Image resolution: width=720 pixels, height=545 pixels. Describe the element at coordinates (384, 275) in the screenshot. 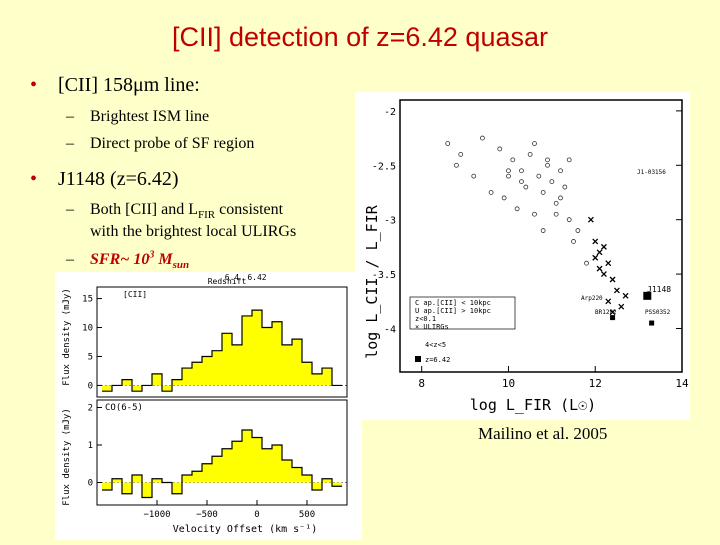

I see `y-tick-label: -3.5` at that location.